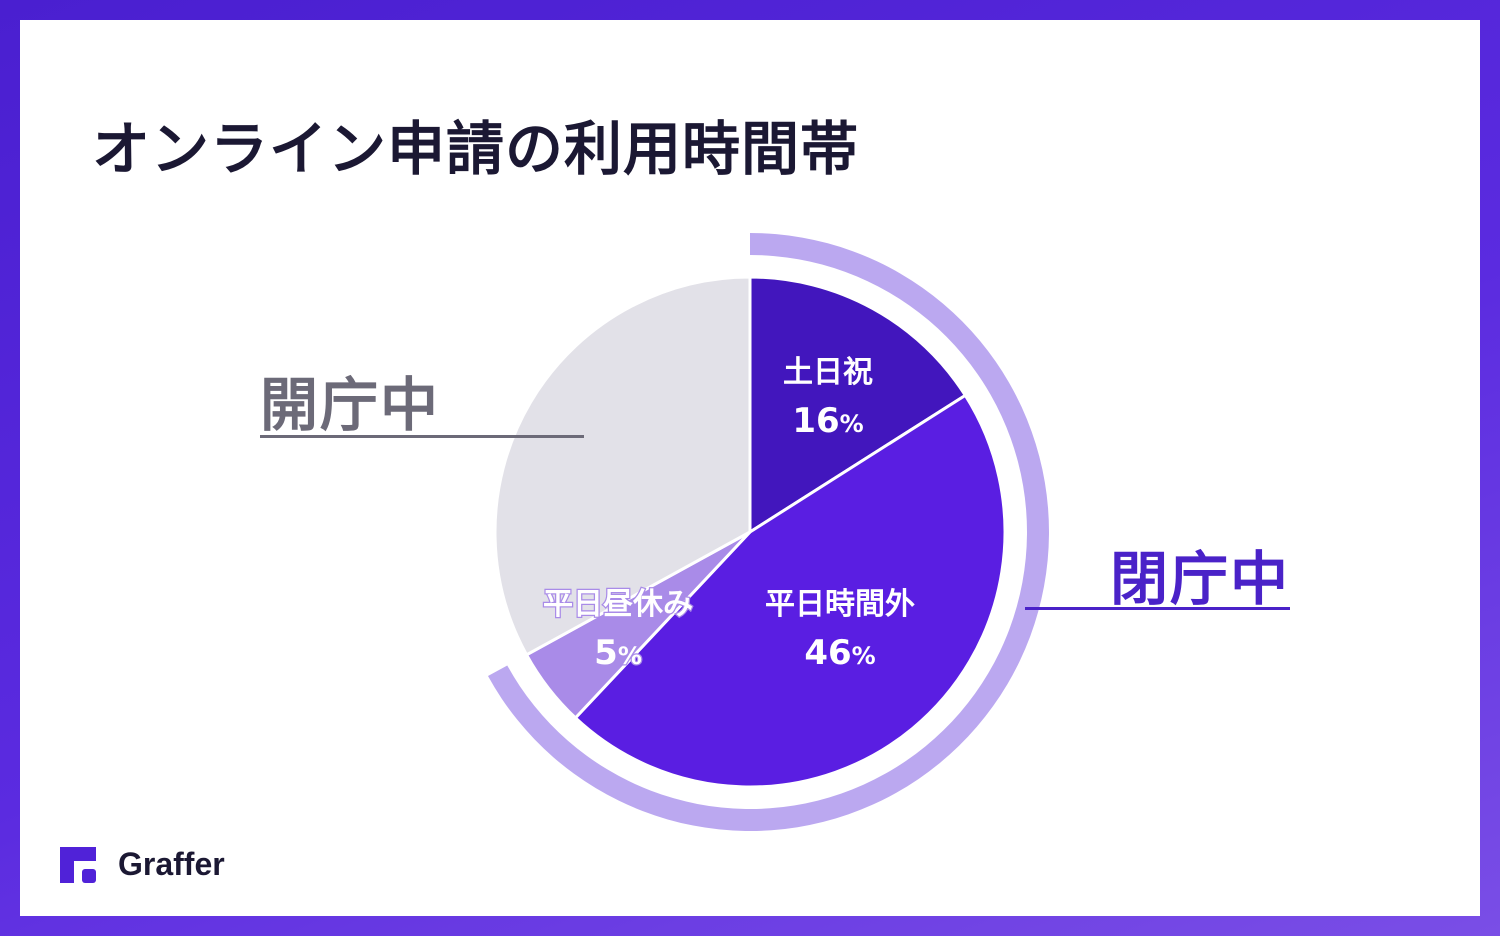  I want to click on brand-logo: Graffer, so click(142, 864).